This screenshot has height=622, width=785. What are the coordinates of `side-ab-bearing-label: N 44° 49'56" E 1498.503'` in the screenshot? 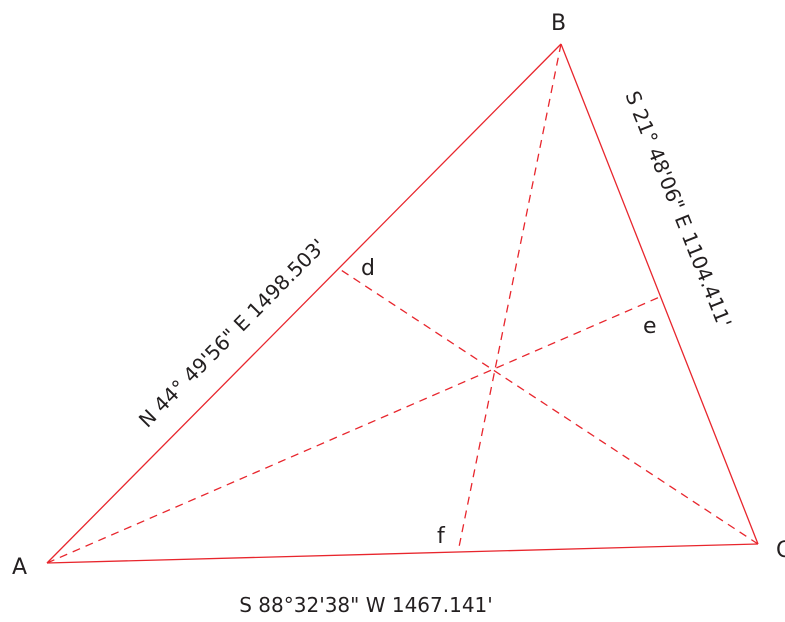 It's located at (232, 333).